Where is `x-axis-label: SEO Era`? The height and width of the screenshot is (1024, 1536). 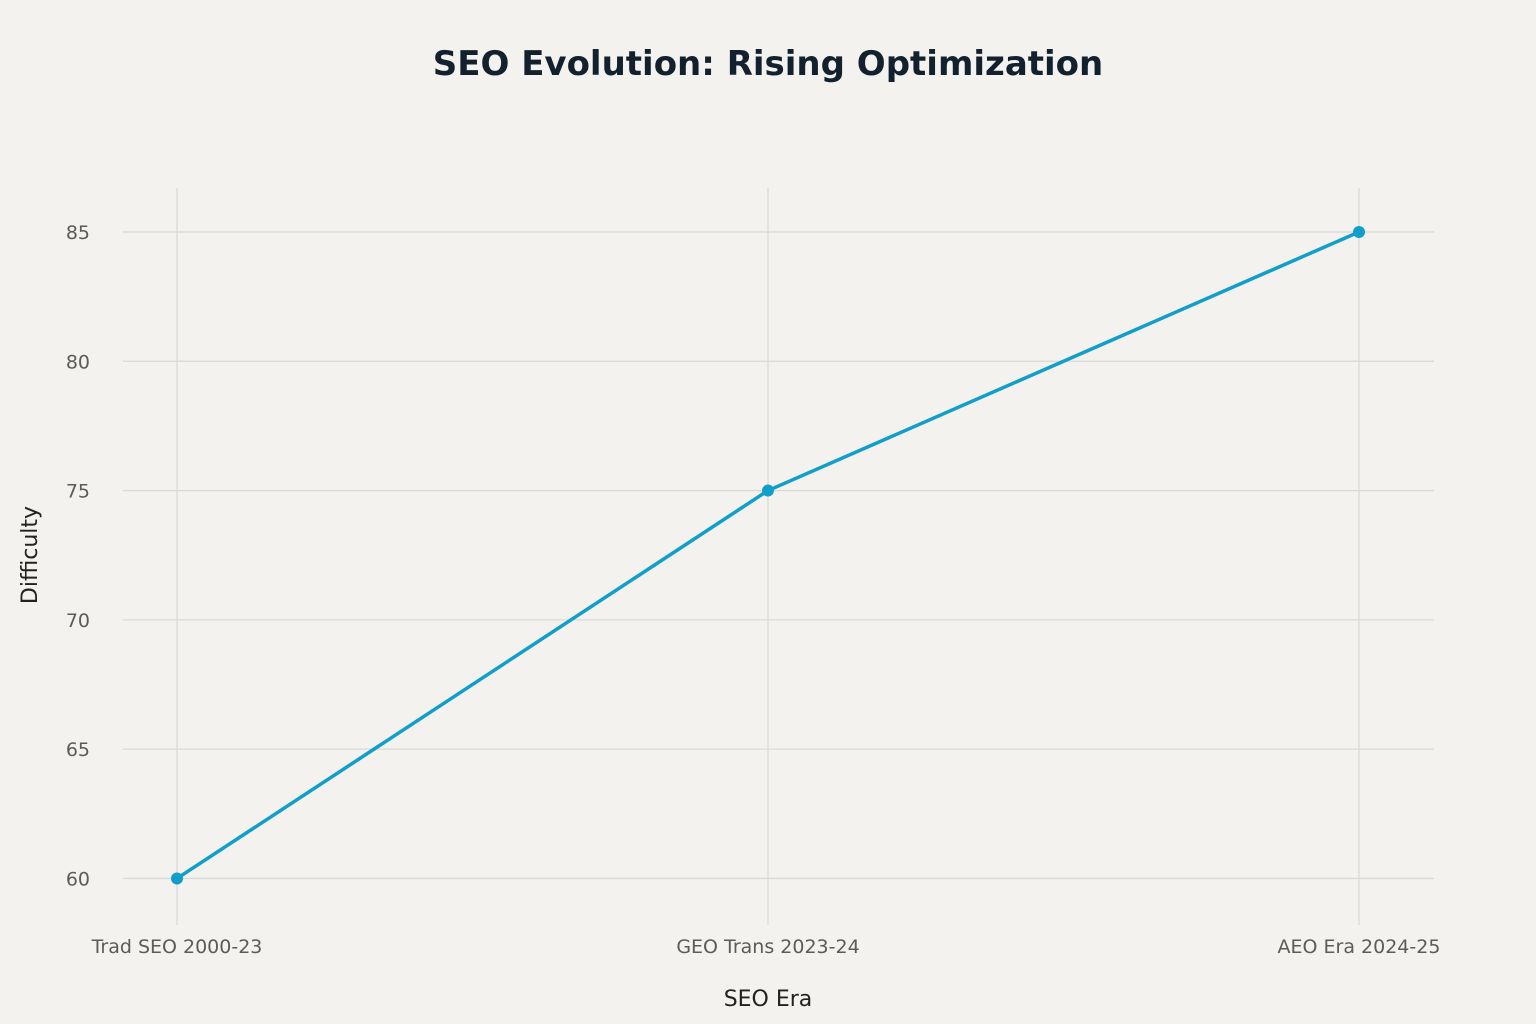 x-axis-label: SEO Era is located at coordinates (768, 999).